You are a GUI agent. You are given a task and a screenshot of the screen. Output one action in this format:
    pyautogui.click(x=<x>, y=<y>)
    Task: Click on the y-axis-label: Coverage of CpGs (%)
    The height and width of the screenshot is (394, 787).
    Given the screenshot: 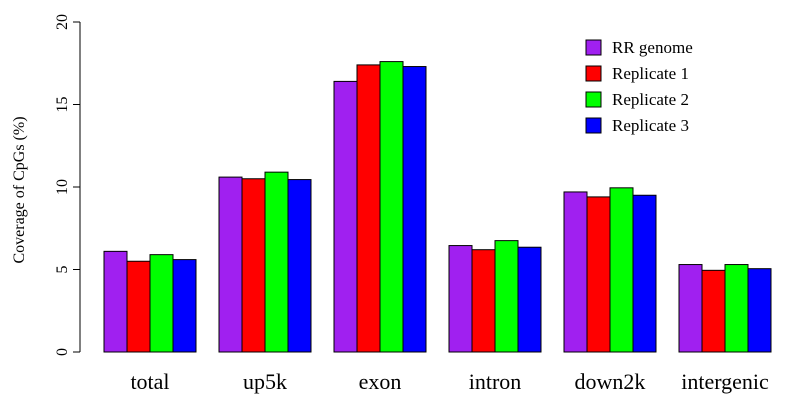 What is the action you would take?
    pyautogui.click(x=19, y=189)
    